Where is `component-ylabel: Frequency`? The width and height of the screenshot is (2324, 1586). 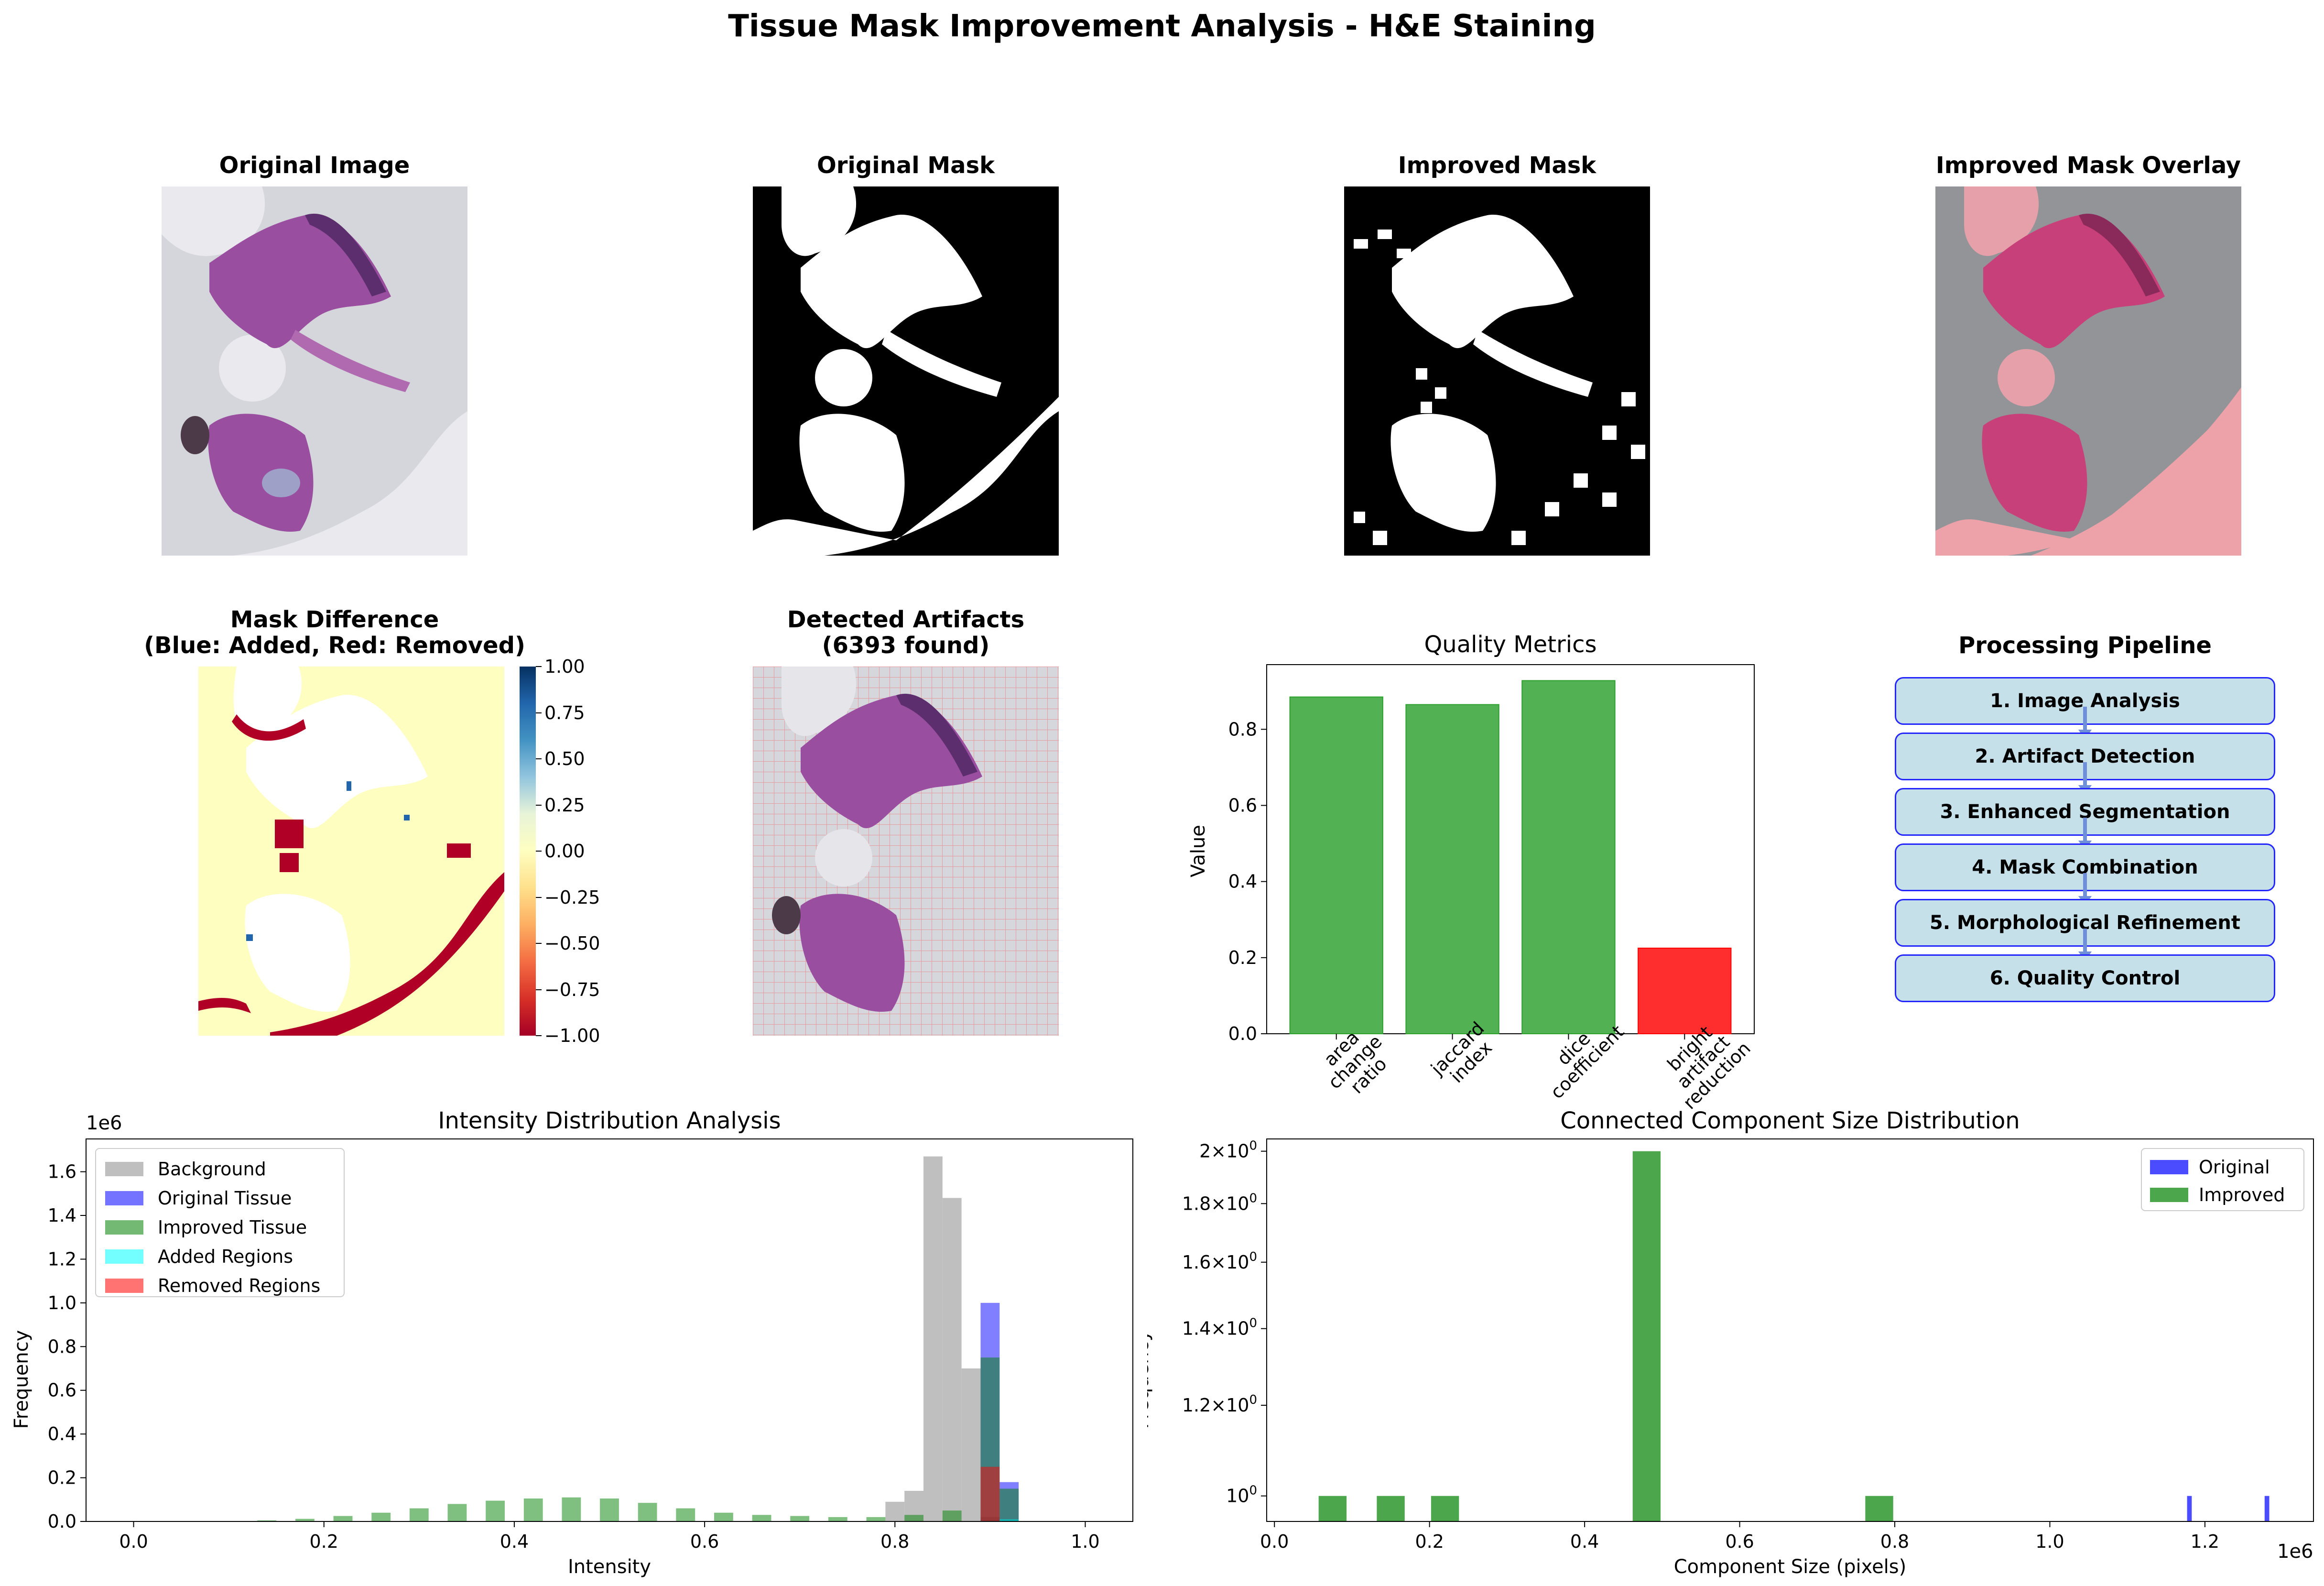
component-ylabel: Frequency is located at coordinates (1150, 1379).